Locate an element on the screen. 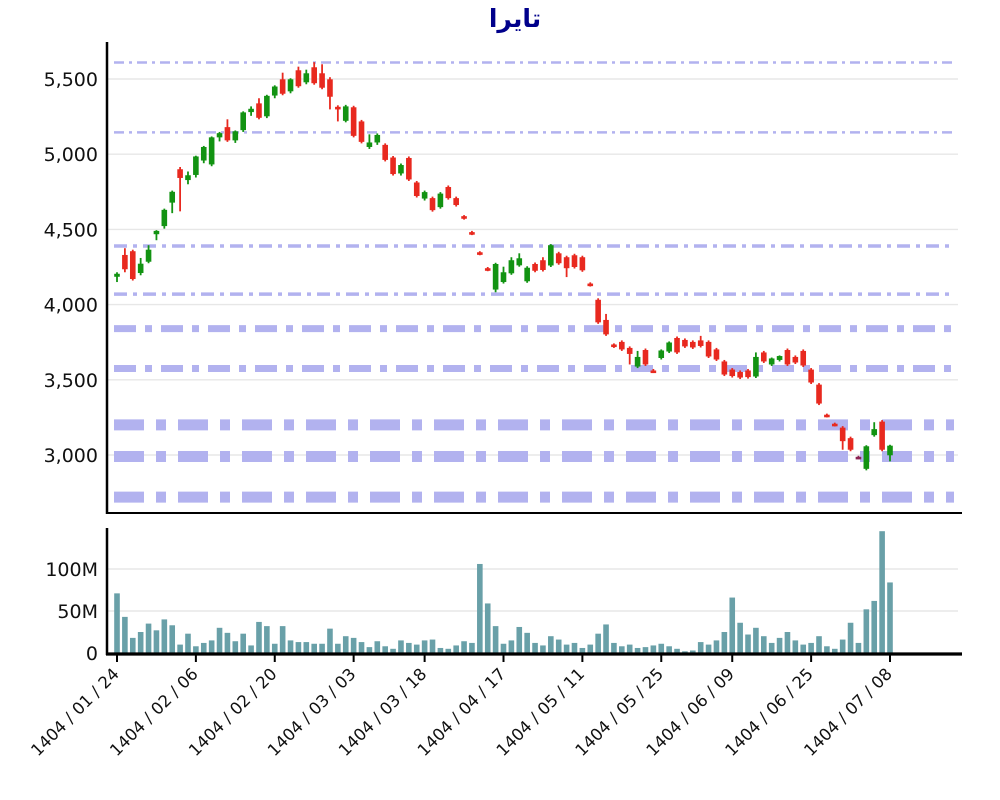 The width and height of the screenshot is (1000, 800). price-axis-label: 5,500 is located at coordinates (71, 80).